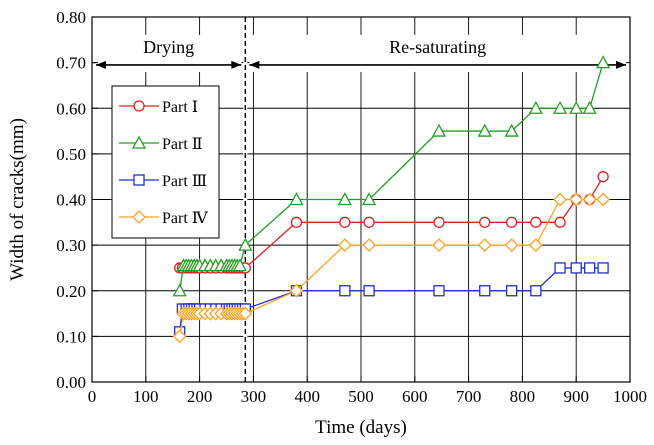  I want to click on phase-divider-backdrop, so click(245, 199).